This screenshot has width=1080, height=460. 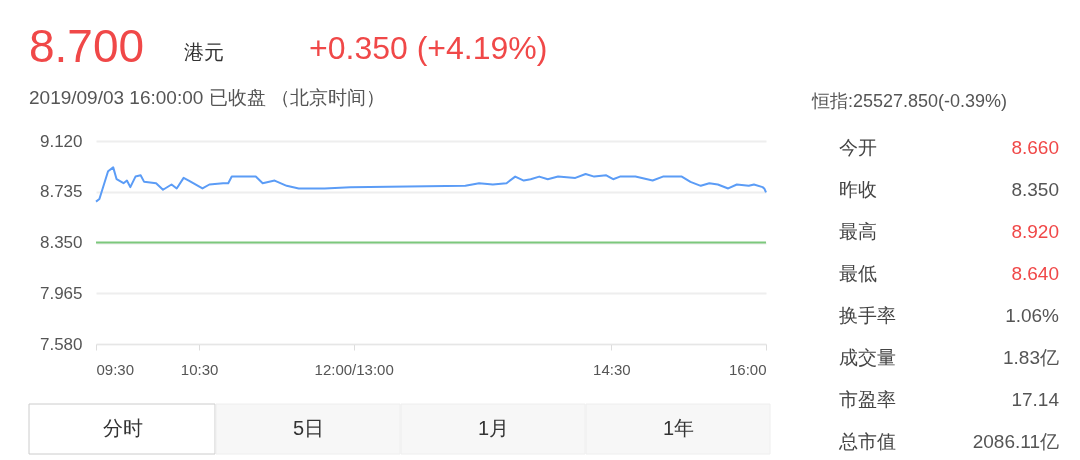 What do you see at coordinates (115, 369) in the screenshot?
I see `x-tick-label: 09:30` at bounding box center [115, 369].